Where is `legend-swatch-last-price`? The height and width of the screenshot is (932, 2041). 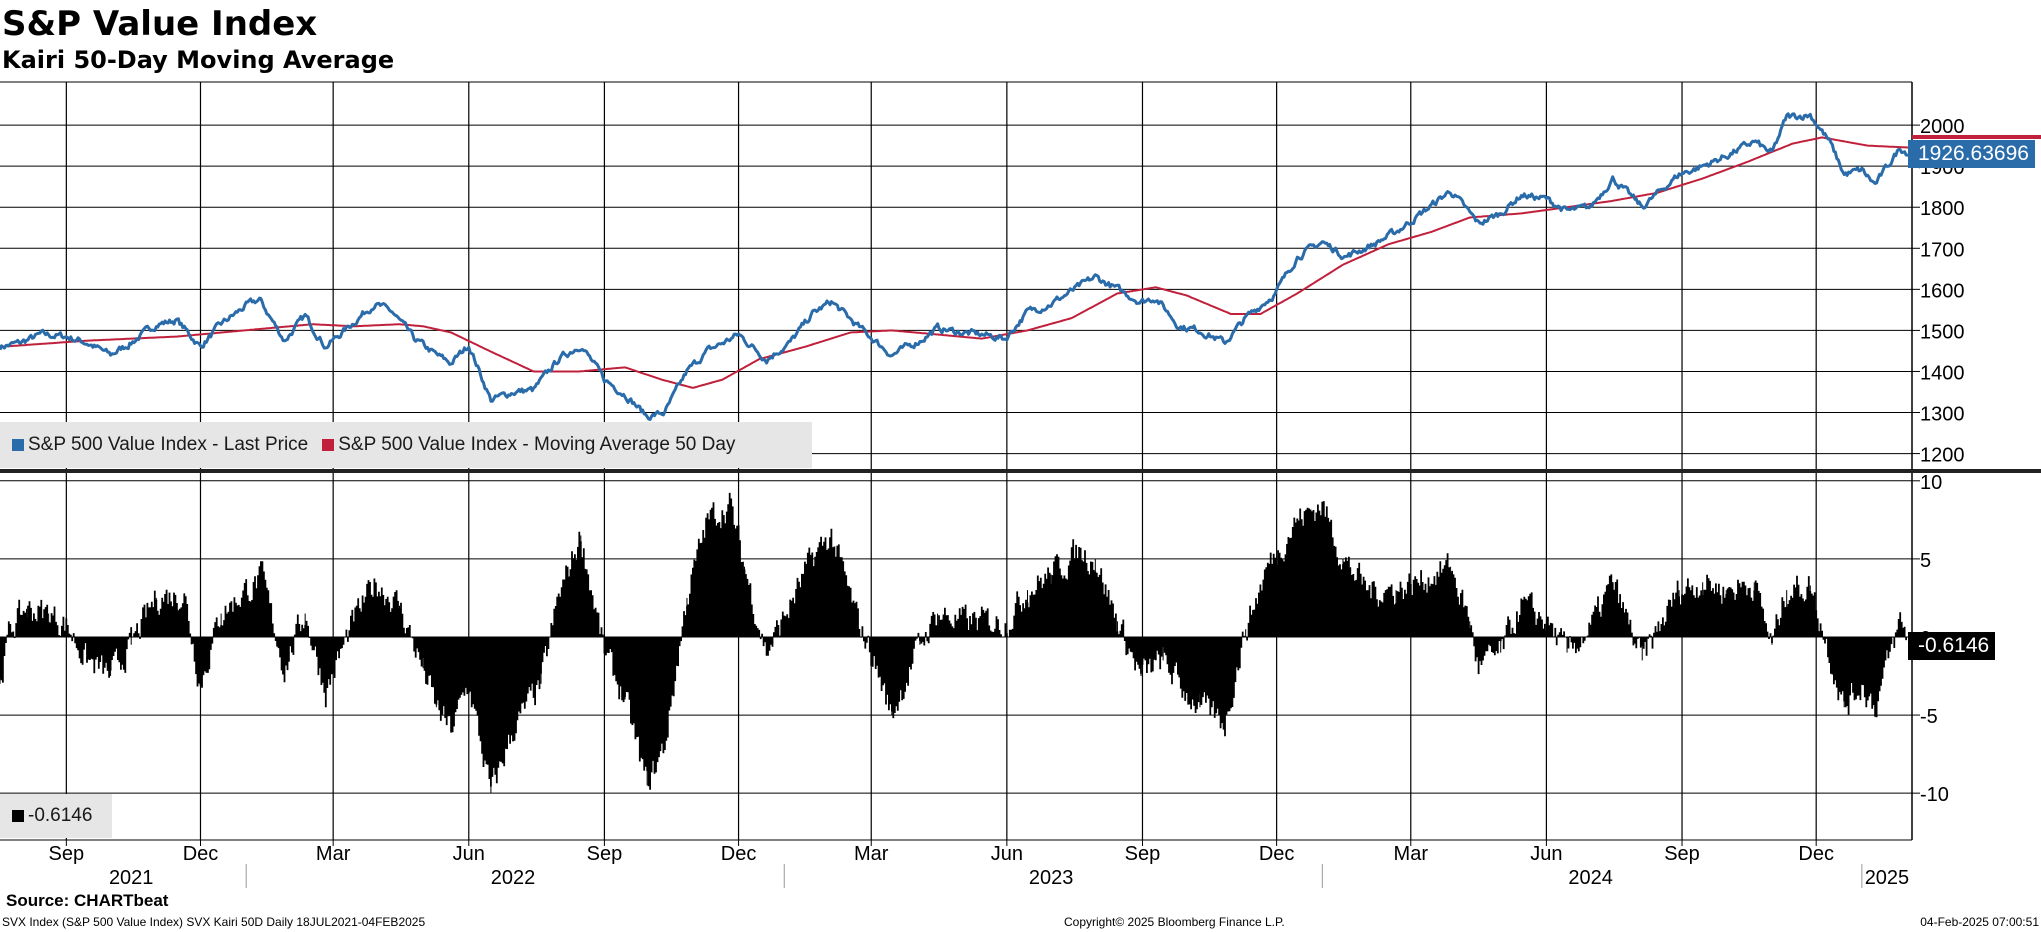 legend-swatch-last-price is located at coordinates (18, 445).